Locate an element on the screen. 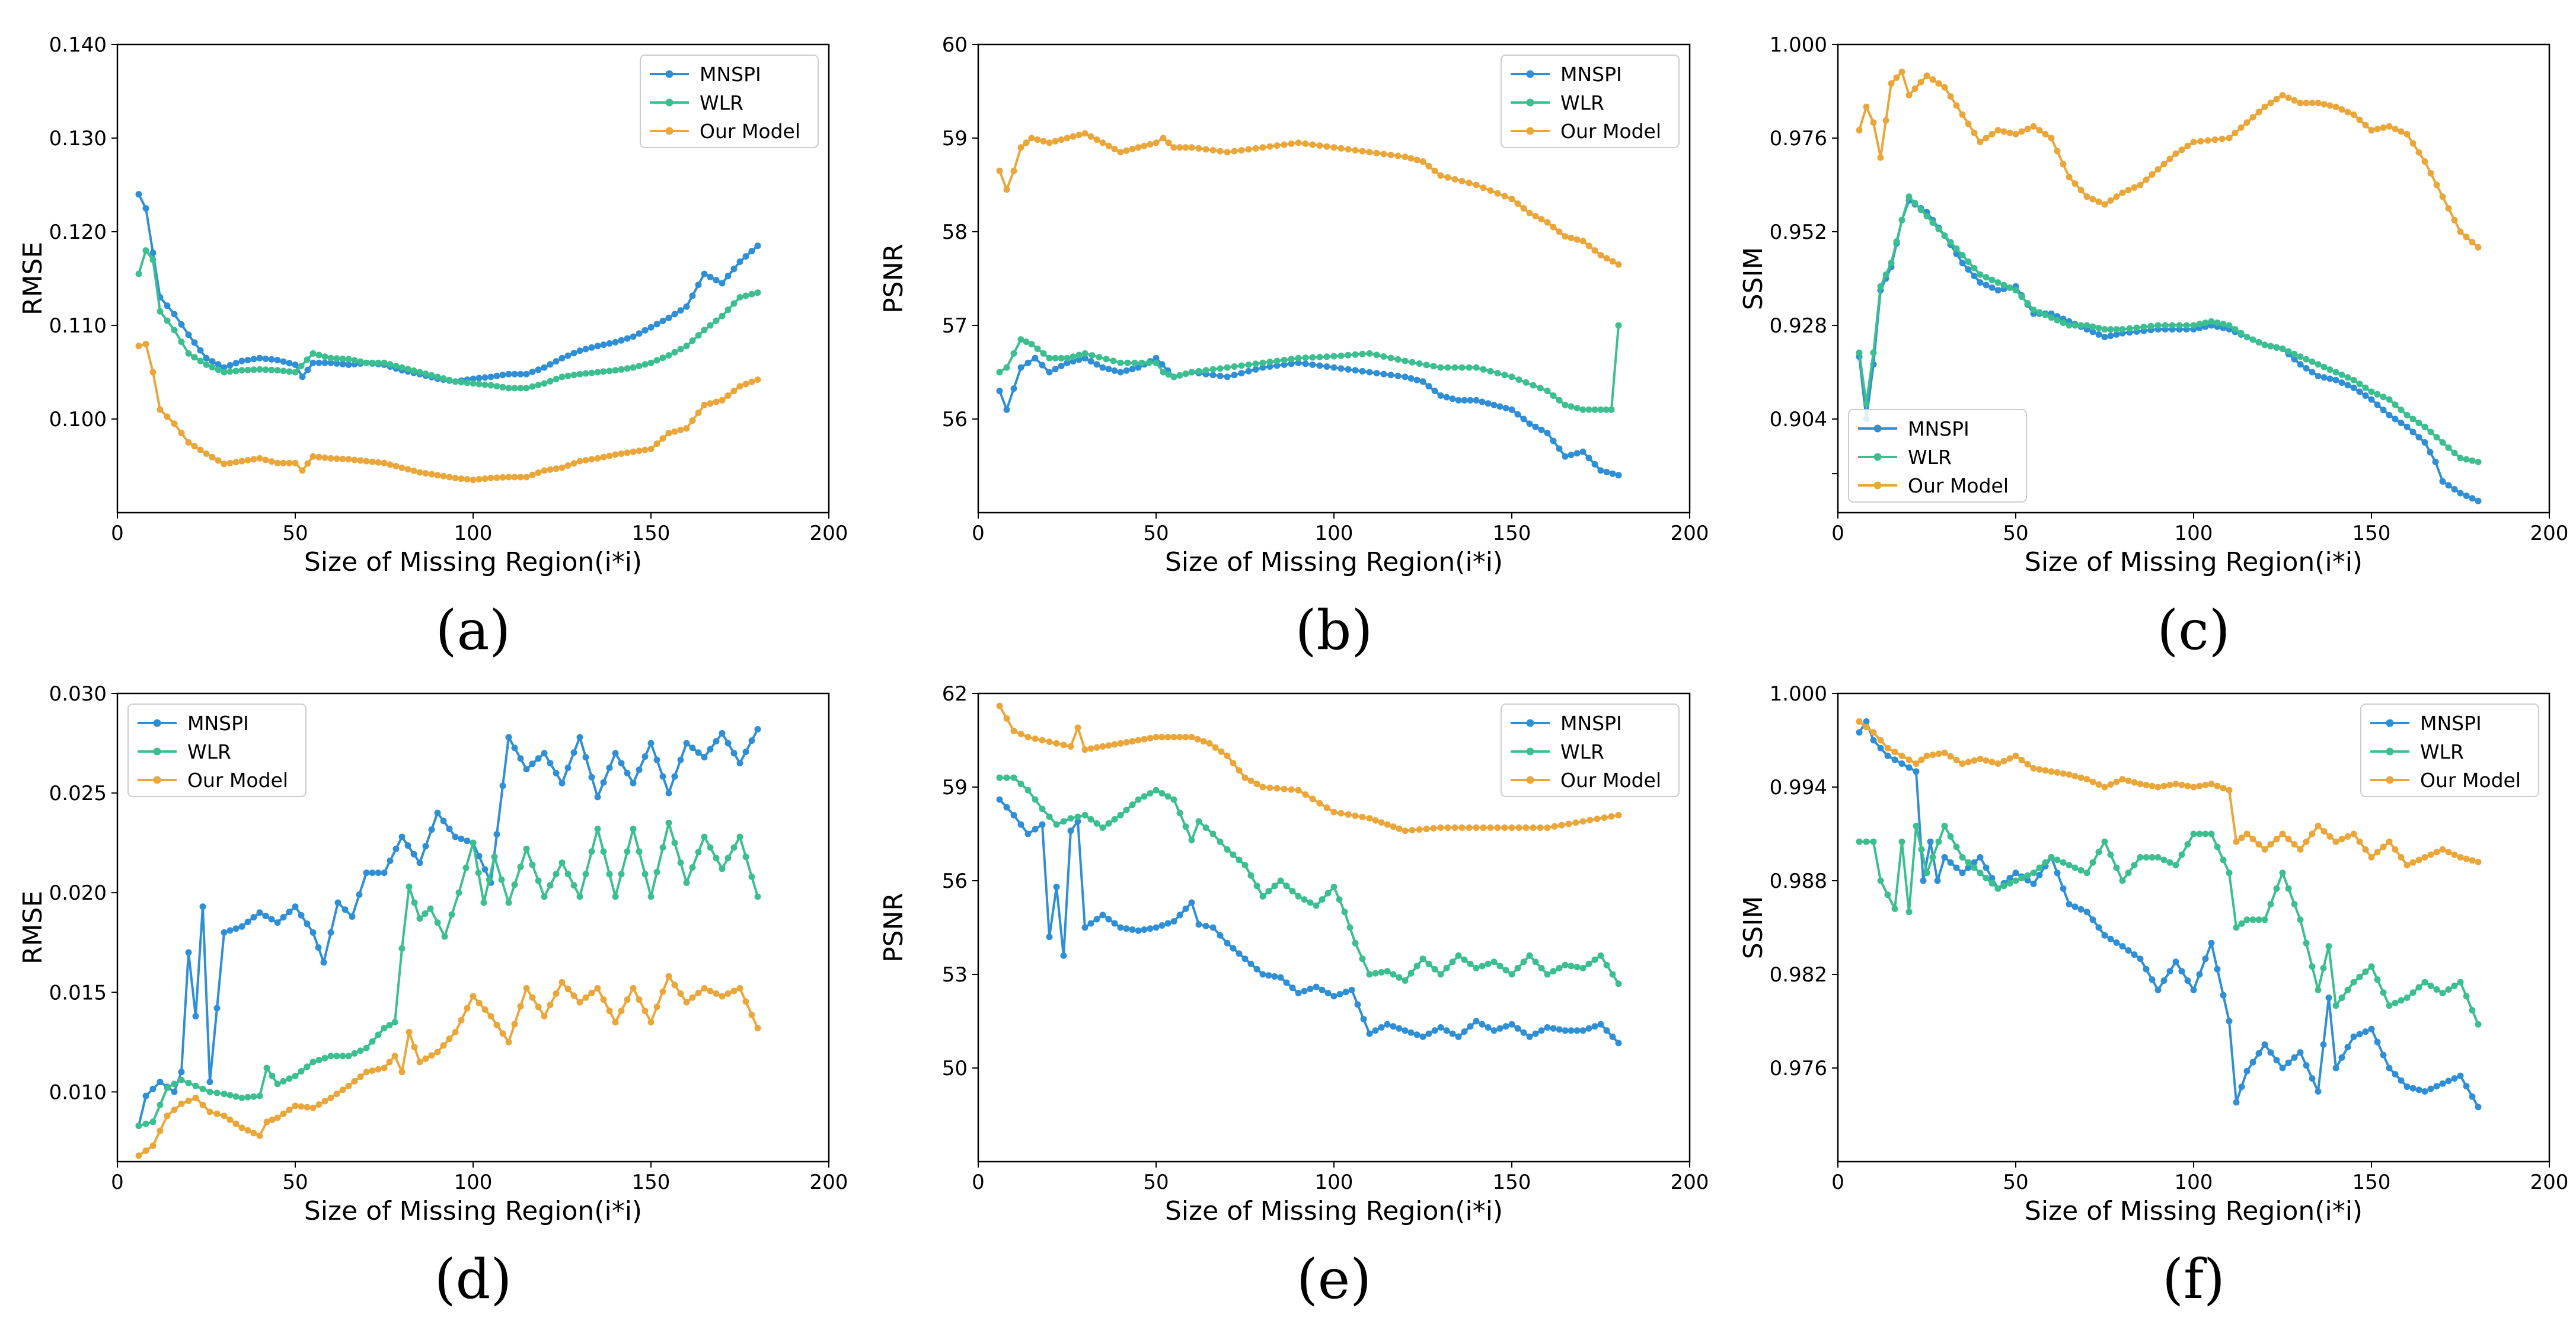  x-tick-label: 200 is located at coordinates (829, 1182).